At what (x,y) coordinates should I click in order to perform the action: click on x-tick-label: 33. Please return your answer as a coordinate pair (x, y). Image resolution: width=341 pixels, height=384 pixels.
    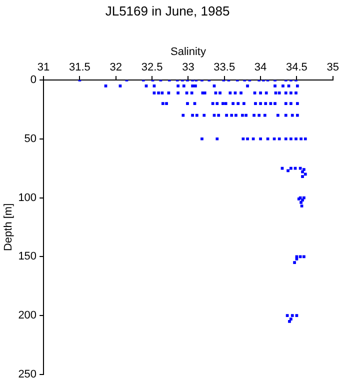
    Looking at the image, I should click on (188, 67).